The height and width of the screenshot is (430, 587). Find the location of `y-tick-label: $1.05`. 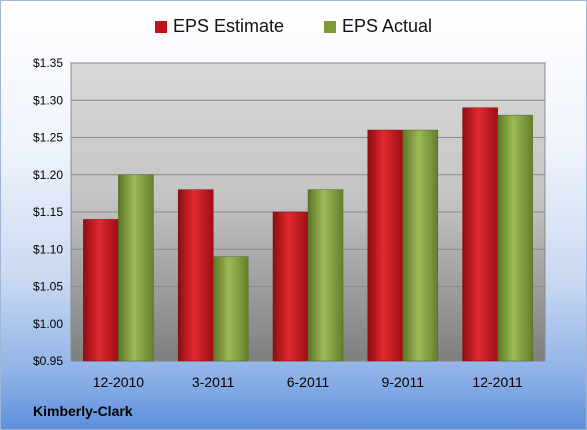

y-tick-label: $1.05 is located at coordinates (48, 287).